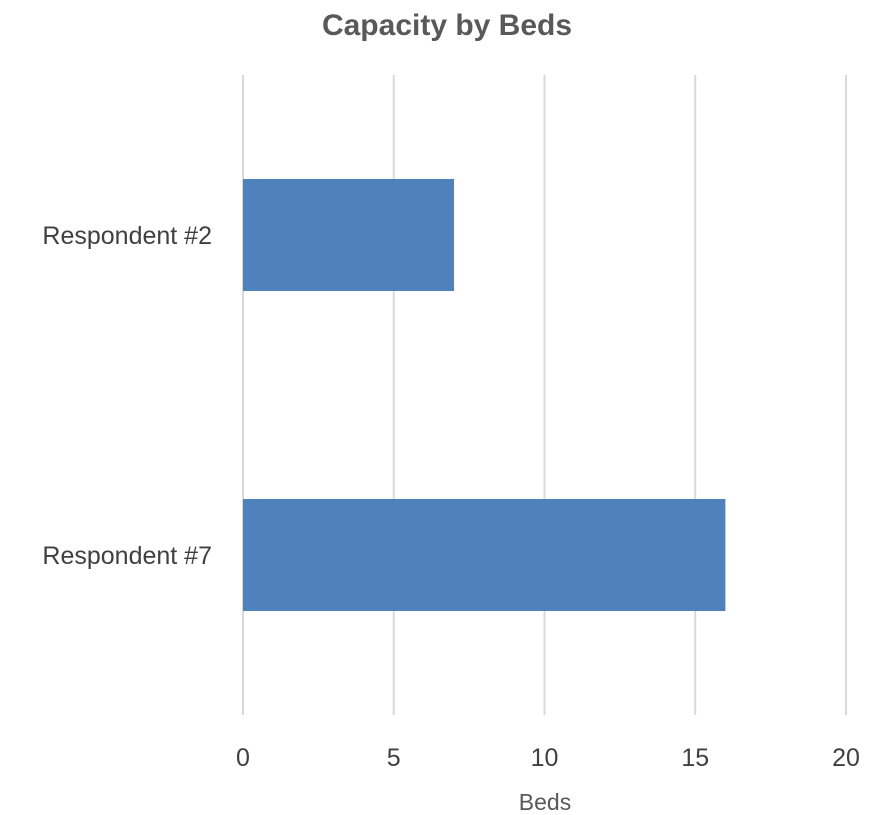 This screenshot has height=815, width=877. What do you see at coordinates (447, 25) in the screenshot?
I see `chart-title: Capacity by Beds` at bounding box center [447, 25].